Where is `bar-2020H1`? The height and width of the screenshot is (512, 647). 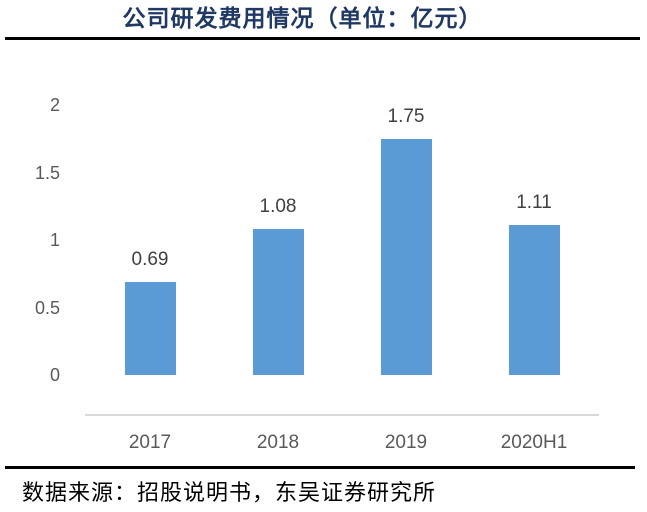 bar-2020H1 is located at coordinates (534, 300).